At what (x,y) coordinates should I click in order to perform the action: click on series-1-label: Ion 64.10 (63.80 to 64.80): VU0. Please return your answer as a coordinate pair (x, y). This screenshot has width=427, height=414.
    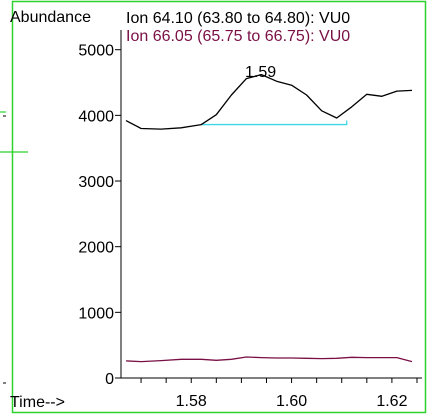
    Looking at the image, I should click on (238, 18).